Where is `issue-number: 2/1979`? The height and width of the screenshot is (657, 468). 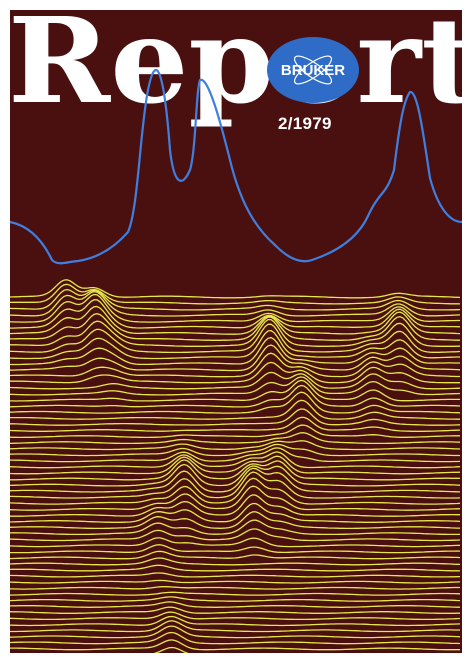
issue-number: 2/1979 is located at coordinates (305, 123).